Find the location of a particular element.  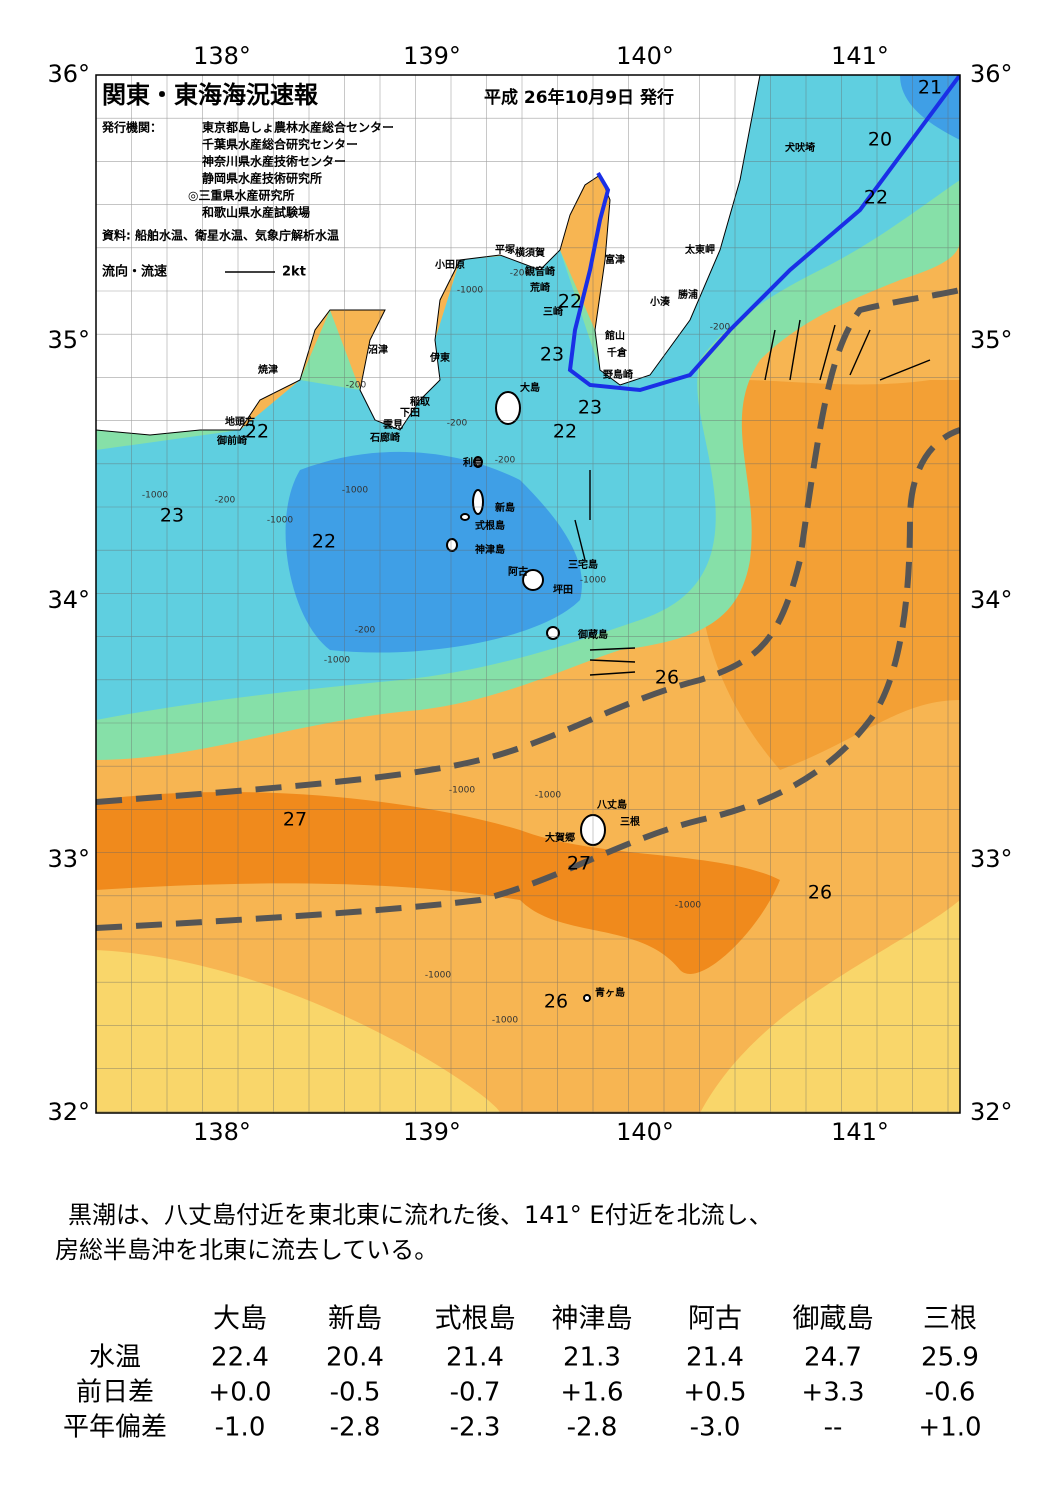

place-name: 小田原 is located at coordinates (449, 264).